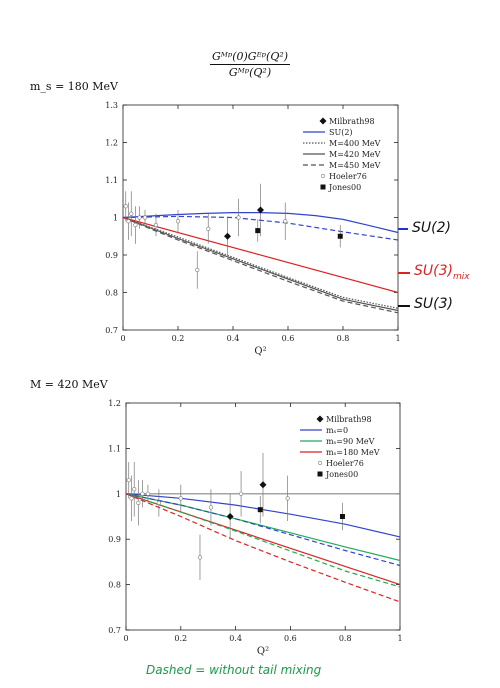  What do you see at coordinates (178, 338) in the screenshot?
I see `chart1-x-tick-label: 0.2` at bounding box center [178, 338].